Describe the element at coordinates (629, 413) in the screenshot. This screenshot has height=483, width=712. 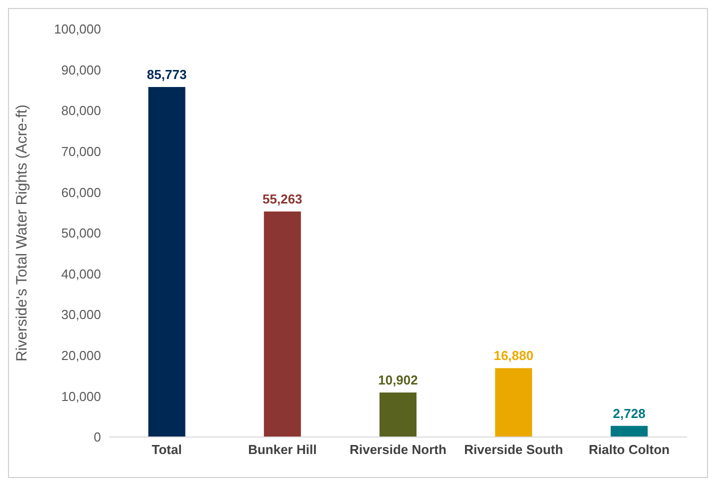
I see `data-label: 2,728` at that location.